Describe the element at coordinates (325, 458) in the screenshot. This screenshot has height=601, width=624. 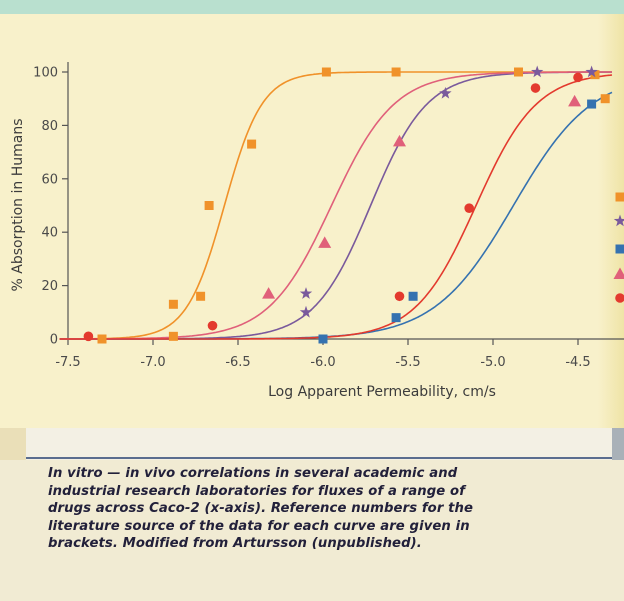
I see `separator-line` at that location.